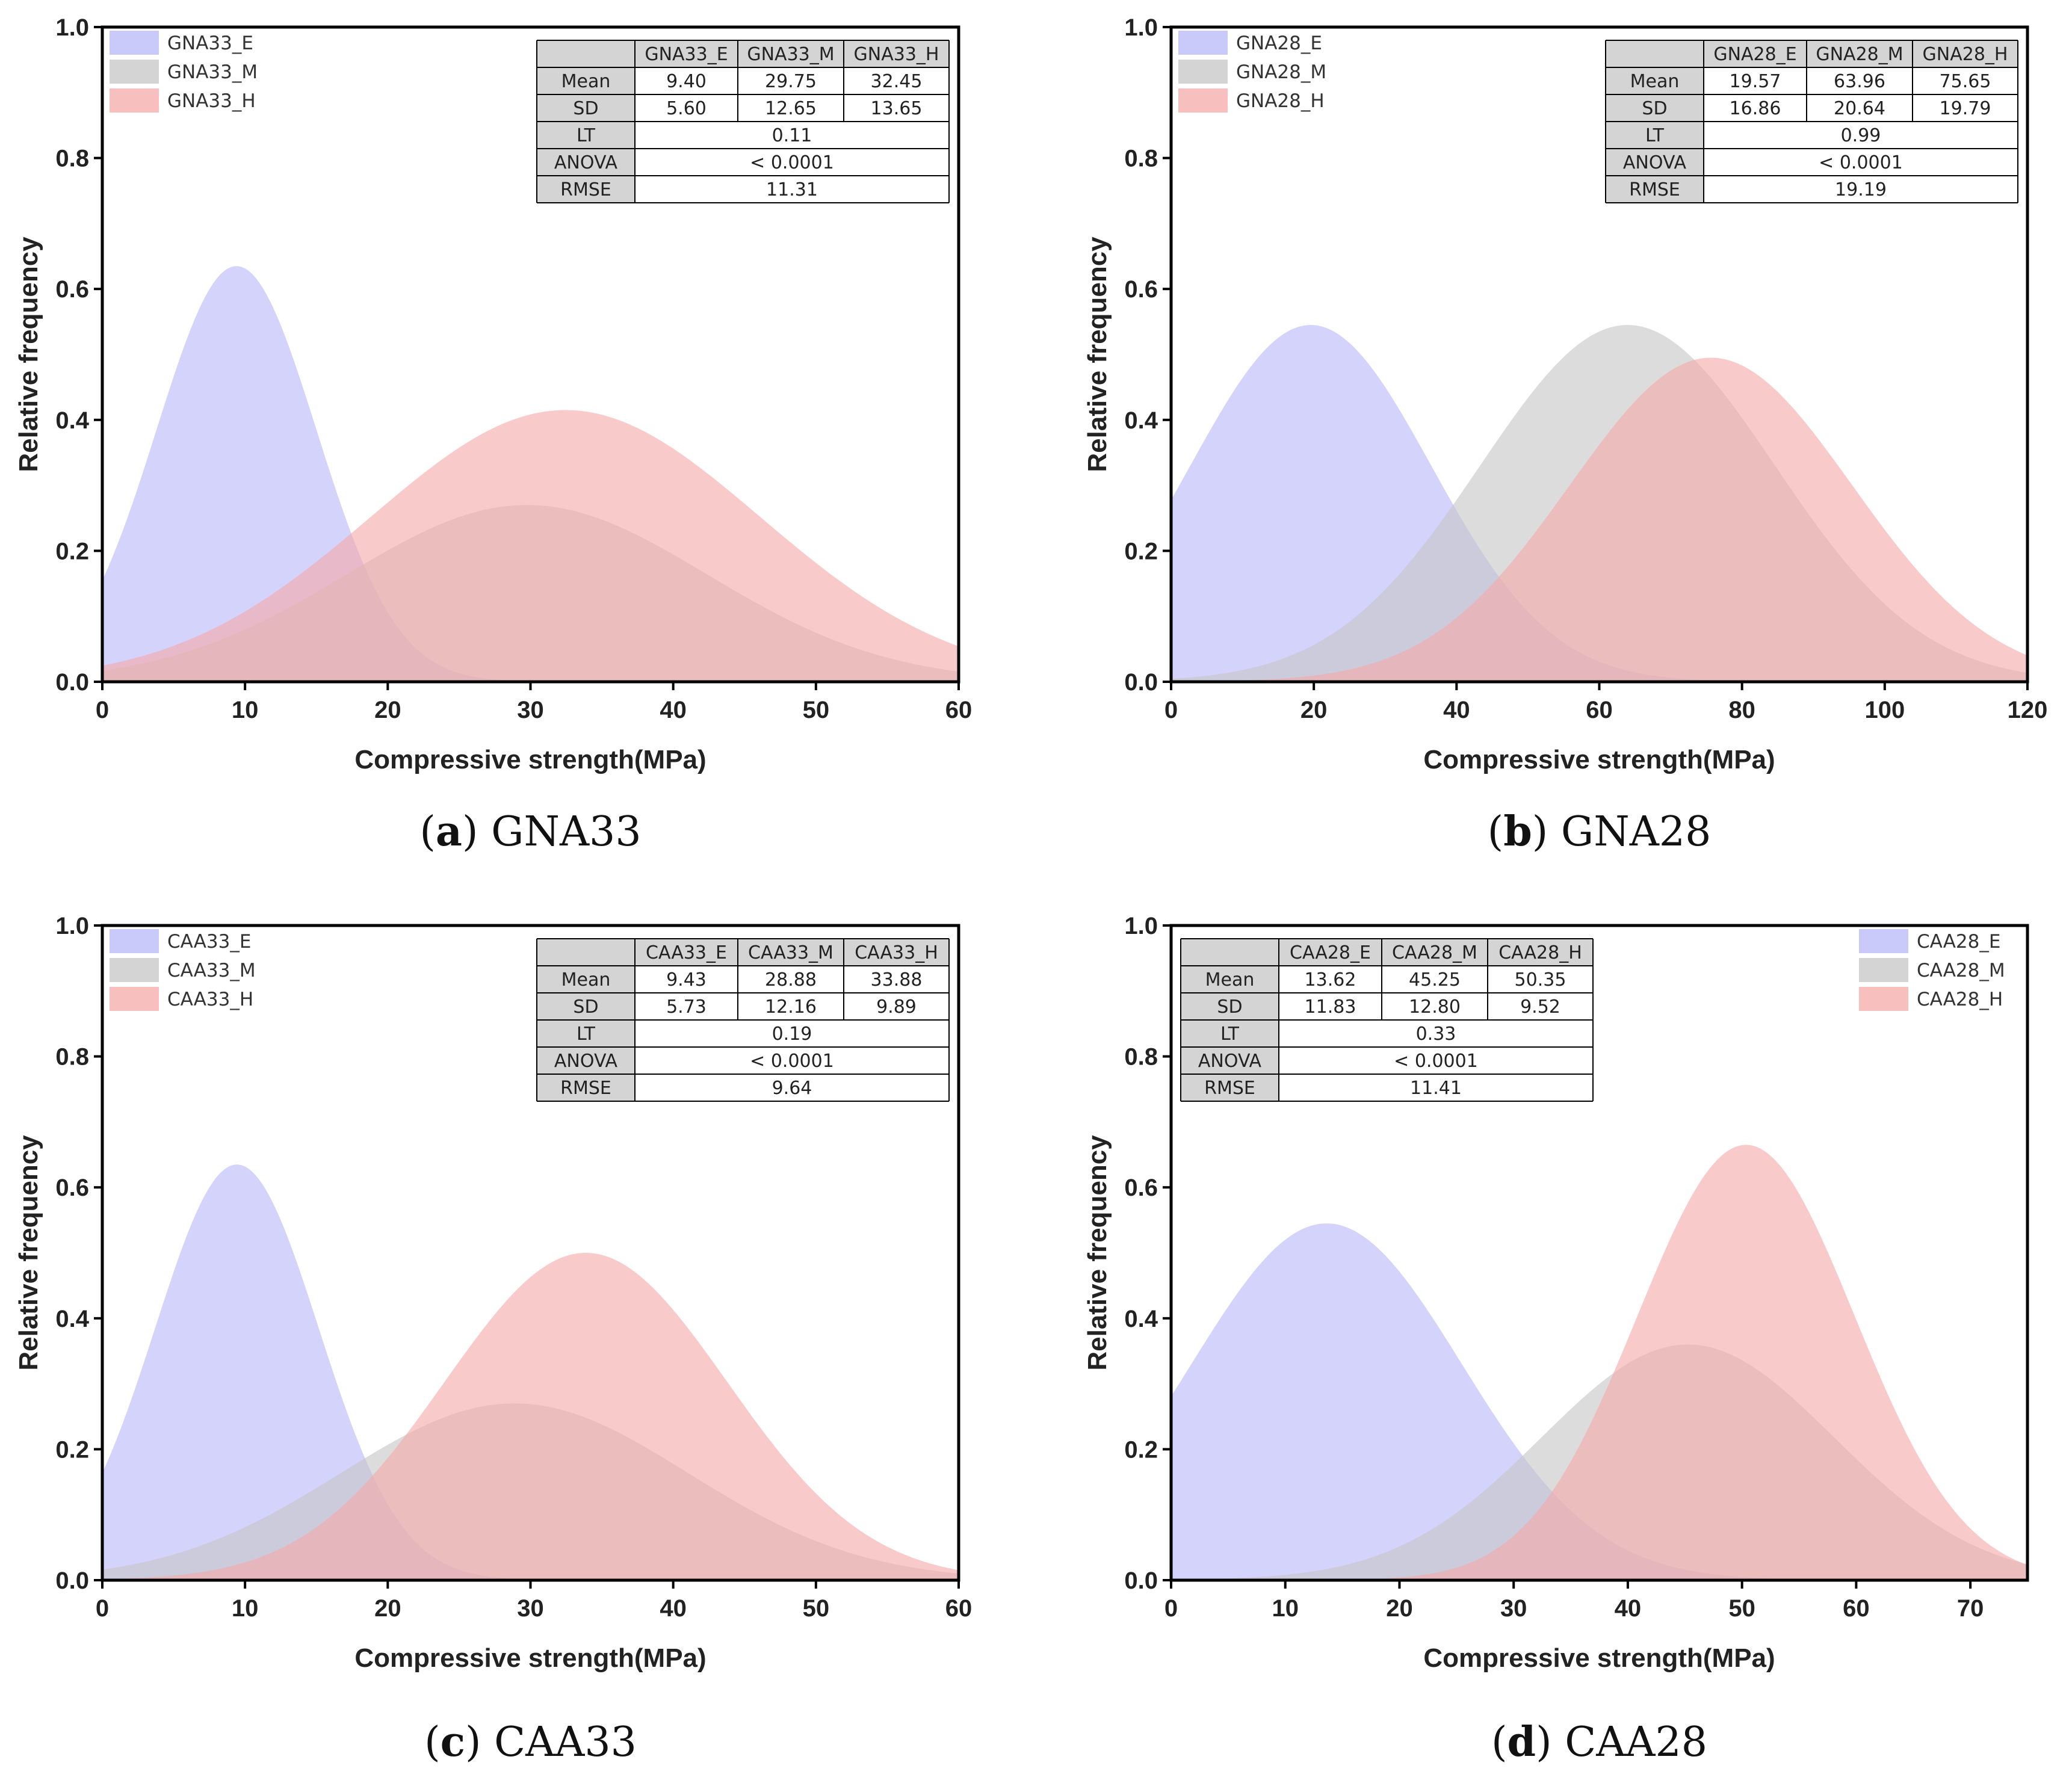 The height and width of the screenshot is (1792, 2072). I want to click on y-tick-label: 0.4, so click(1141, 1319).